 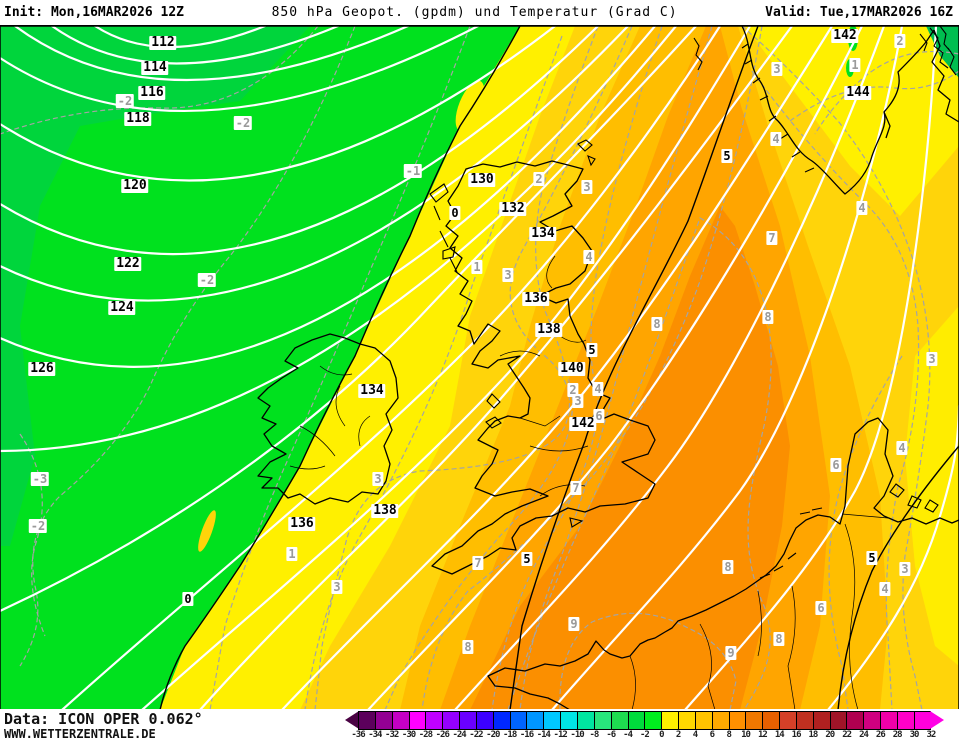 What do you see at coordinates (914, 735) in the screenshot?
I see `colorbar-tick: 30` at bounding box center [914, 735].